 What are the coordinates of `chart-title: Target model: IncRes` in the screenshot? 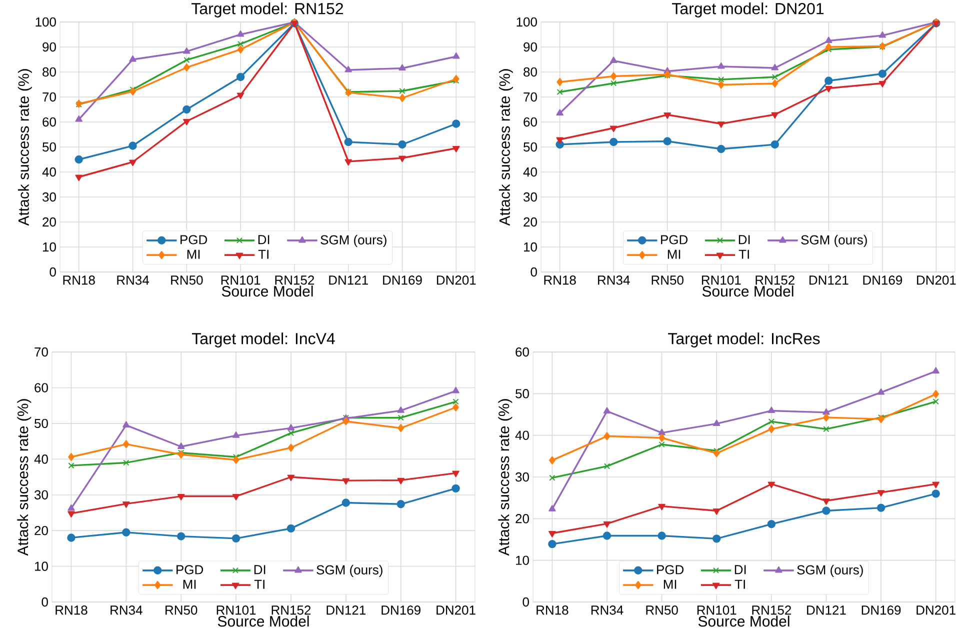 It's located at (744, 340).